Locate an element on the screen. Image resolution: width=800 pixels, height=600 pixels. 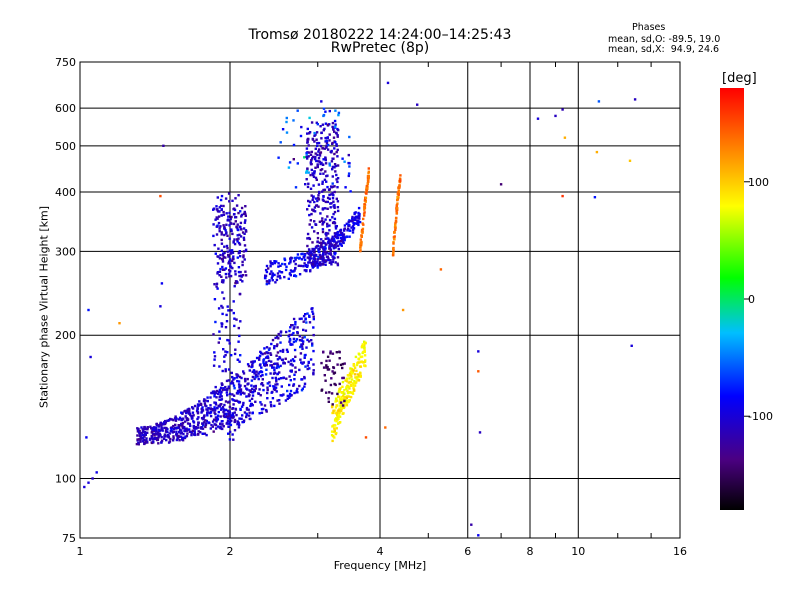
phase-stats-header: Phases is located at coordinates (649, 27).